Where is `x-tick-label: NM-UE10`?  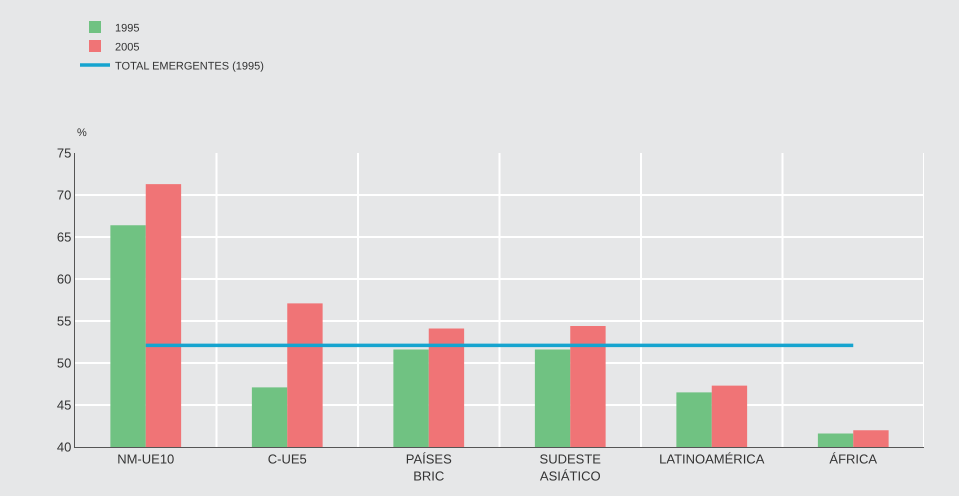
x-tick-label: NM-UE10 is located at coordinates (145, 459).